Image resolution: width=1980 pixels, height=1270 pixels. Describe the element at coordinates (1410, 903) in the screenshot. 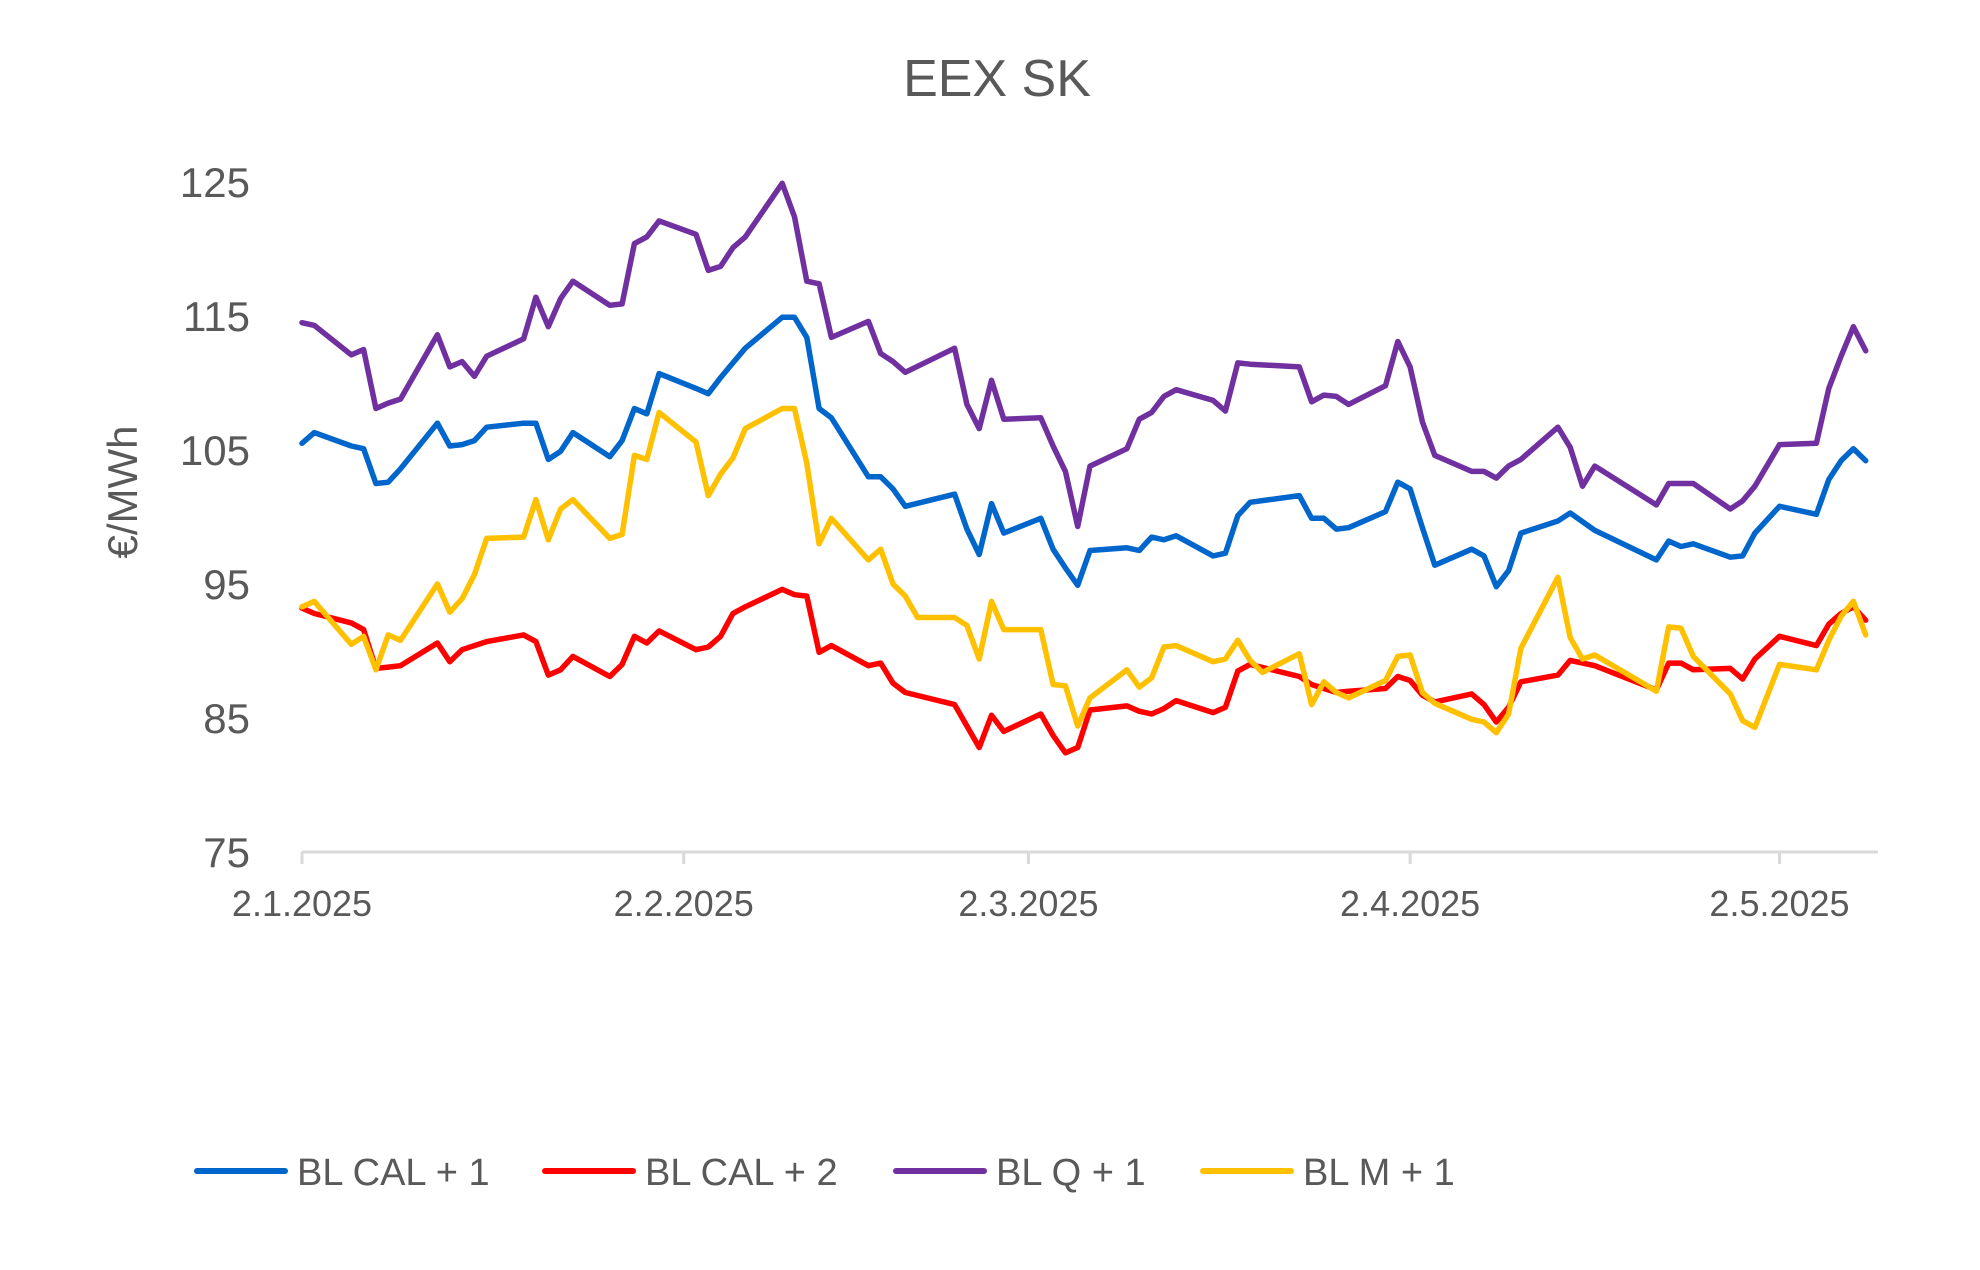

I see `x-tick-label: 2.4.2025` at that location.